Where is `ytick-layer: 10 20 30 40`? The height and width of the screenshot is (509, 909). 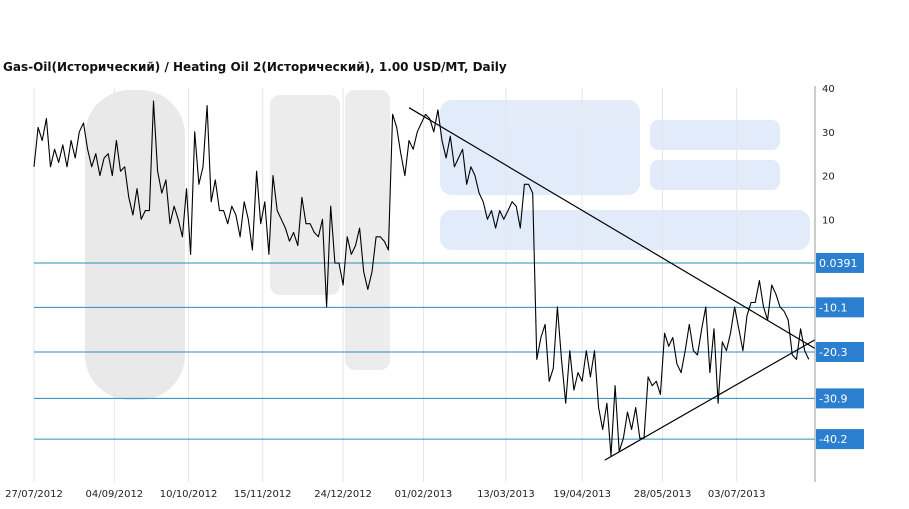
ytick-layer: 10 20 30 40 is located at coordinates (828, 155).